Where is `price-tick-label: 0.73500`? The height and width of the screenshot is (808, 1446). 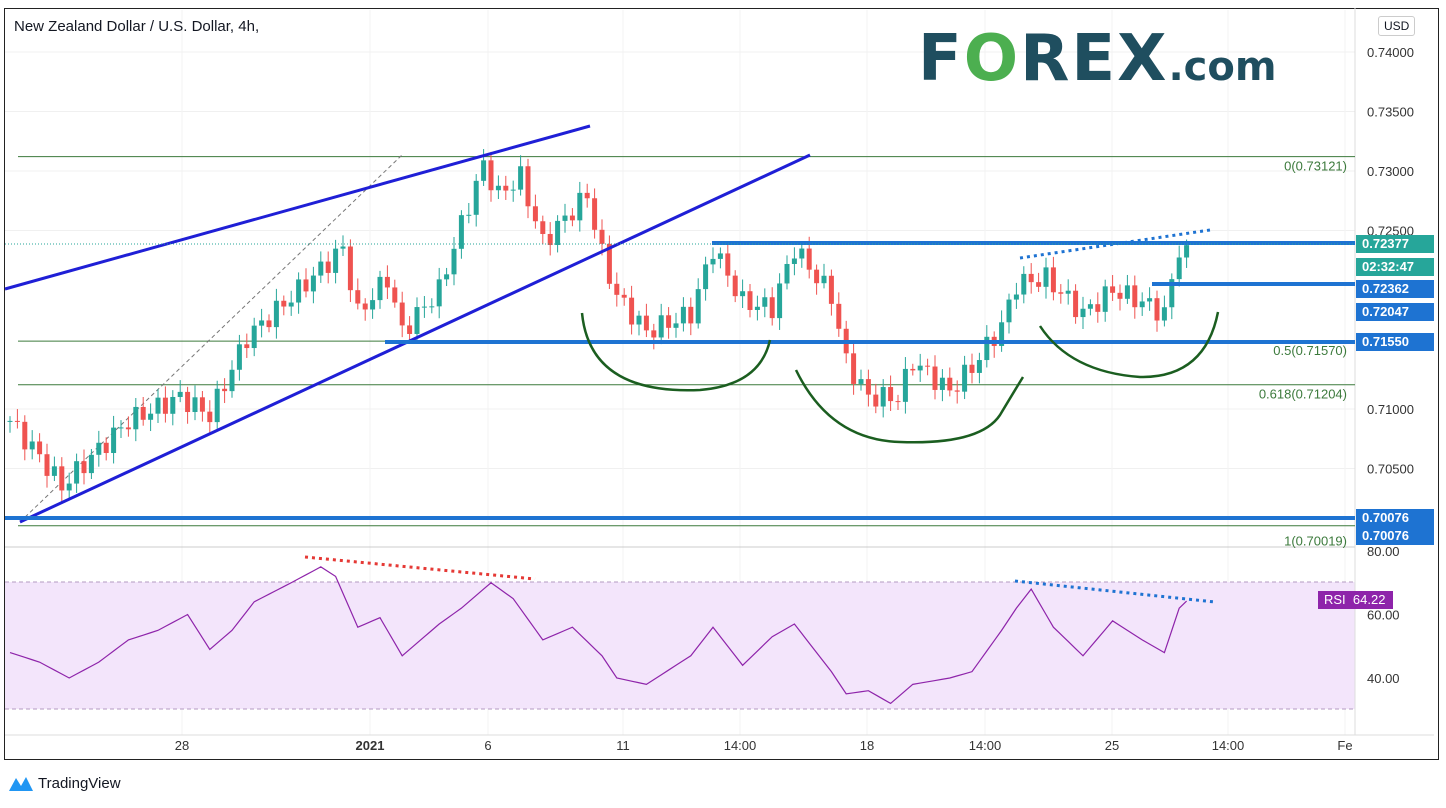 price-tick-label: 0.73500 is located at coordinates (1390, 112).